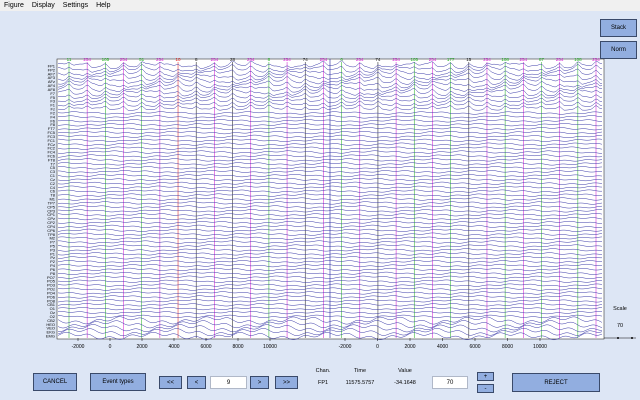  Describe the element at coordinates (69, 59) in the screenshot. I see `event-label: 11` at that location.